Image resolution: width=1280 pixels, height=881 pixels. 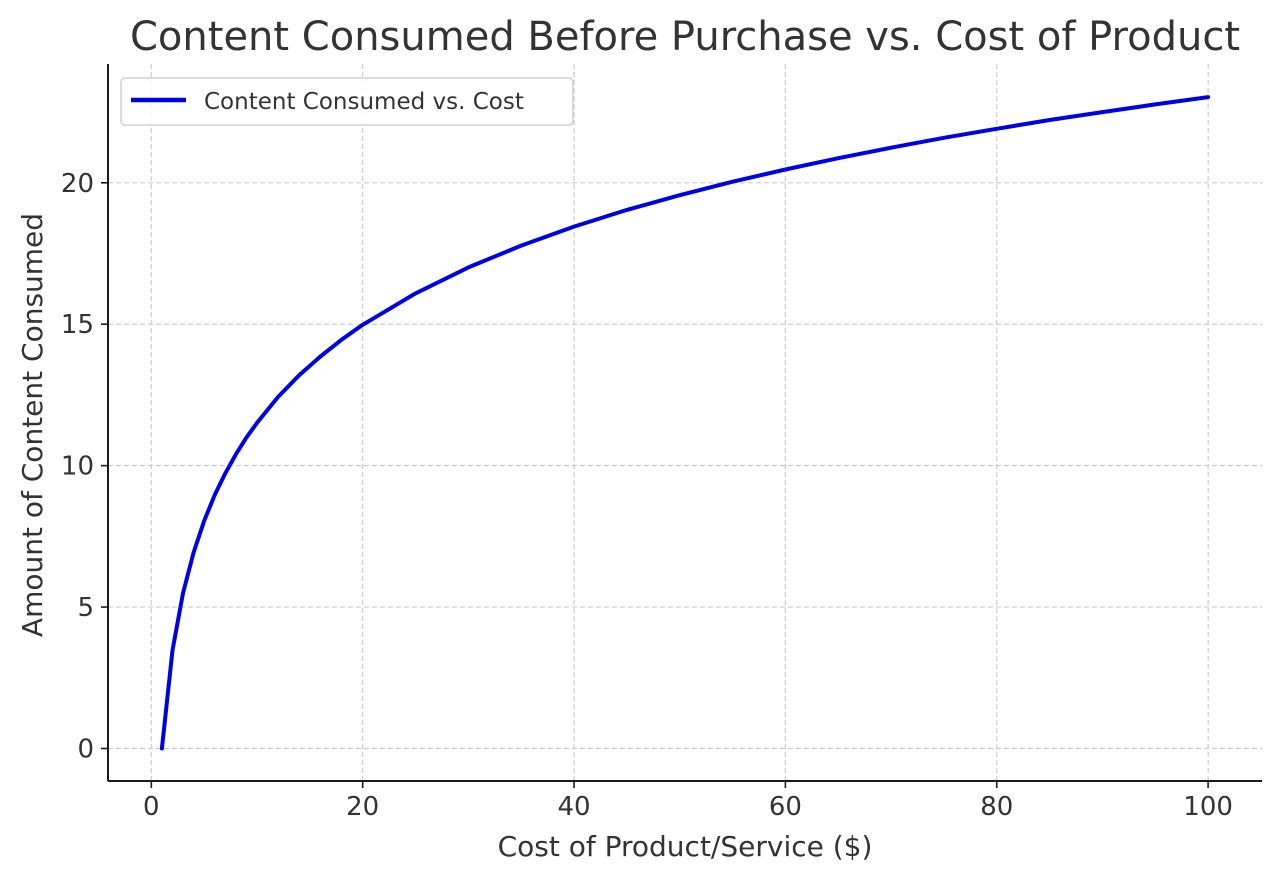 What do you see at coordinates (573, 807) in the screenshot?
I see `x-tick-label-40: 40` at bounding box center [573, 807].